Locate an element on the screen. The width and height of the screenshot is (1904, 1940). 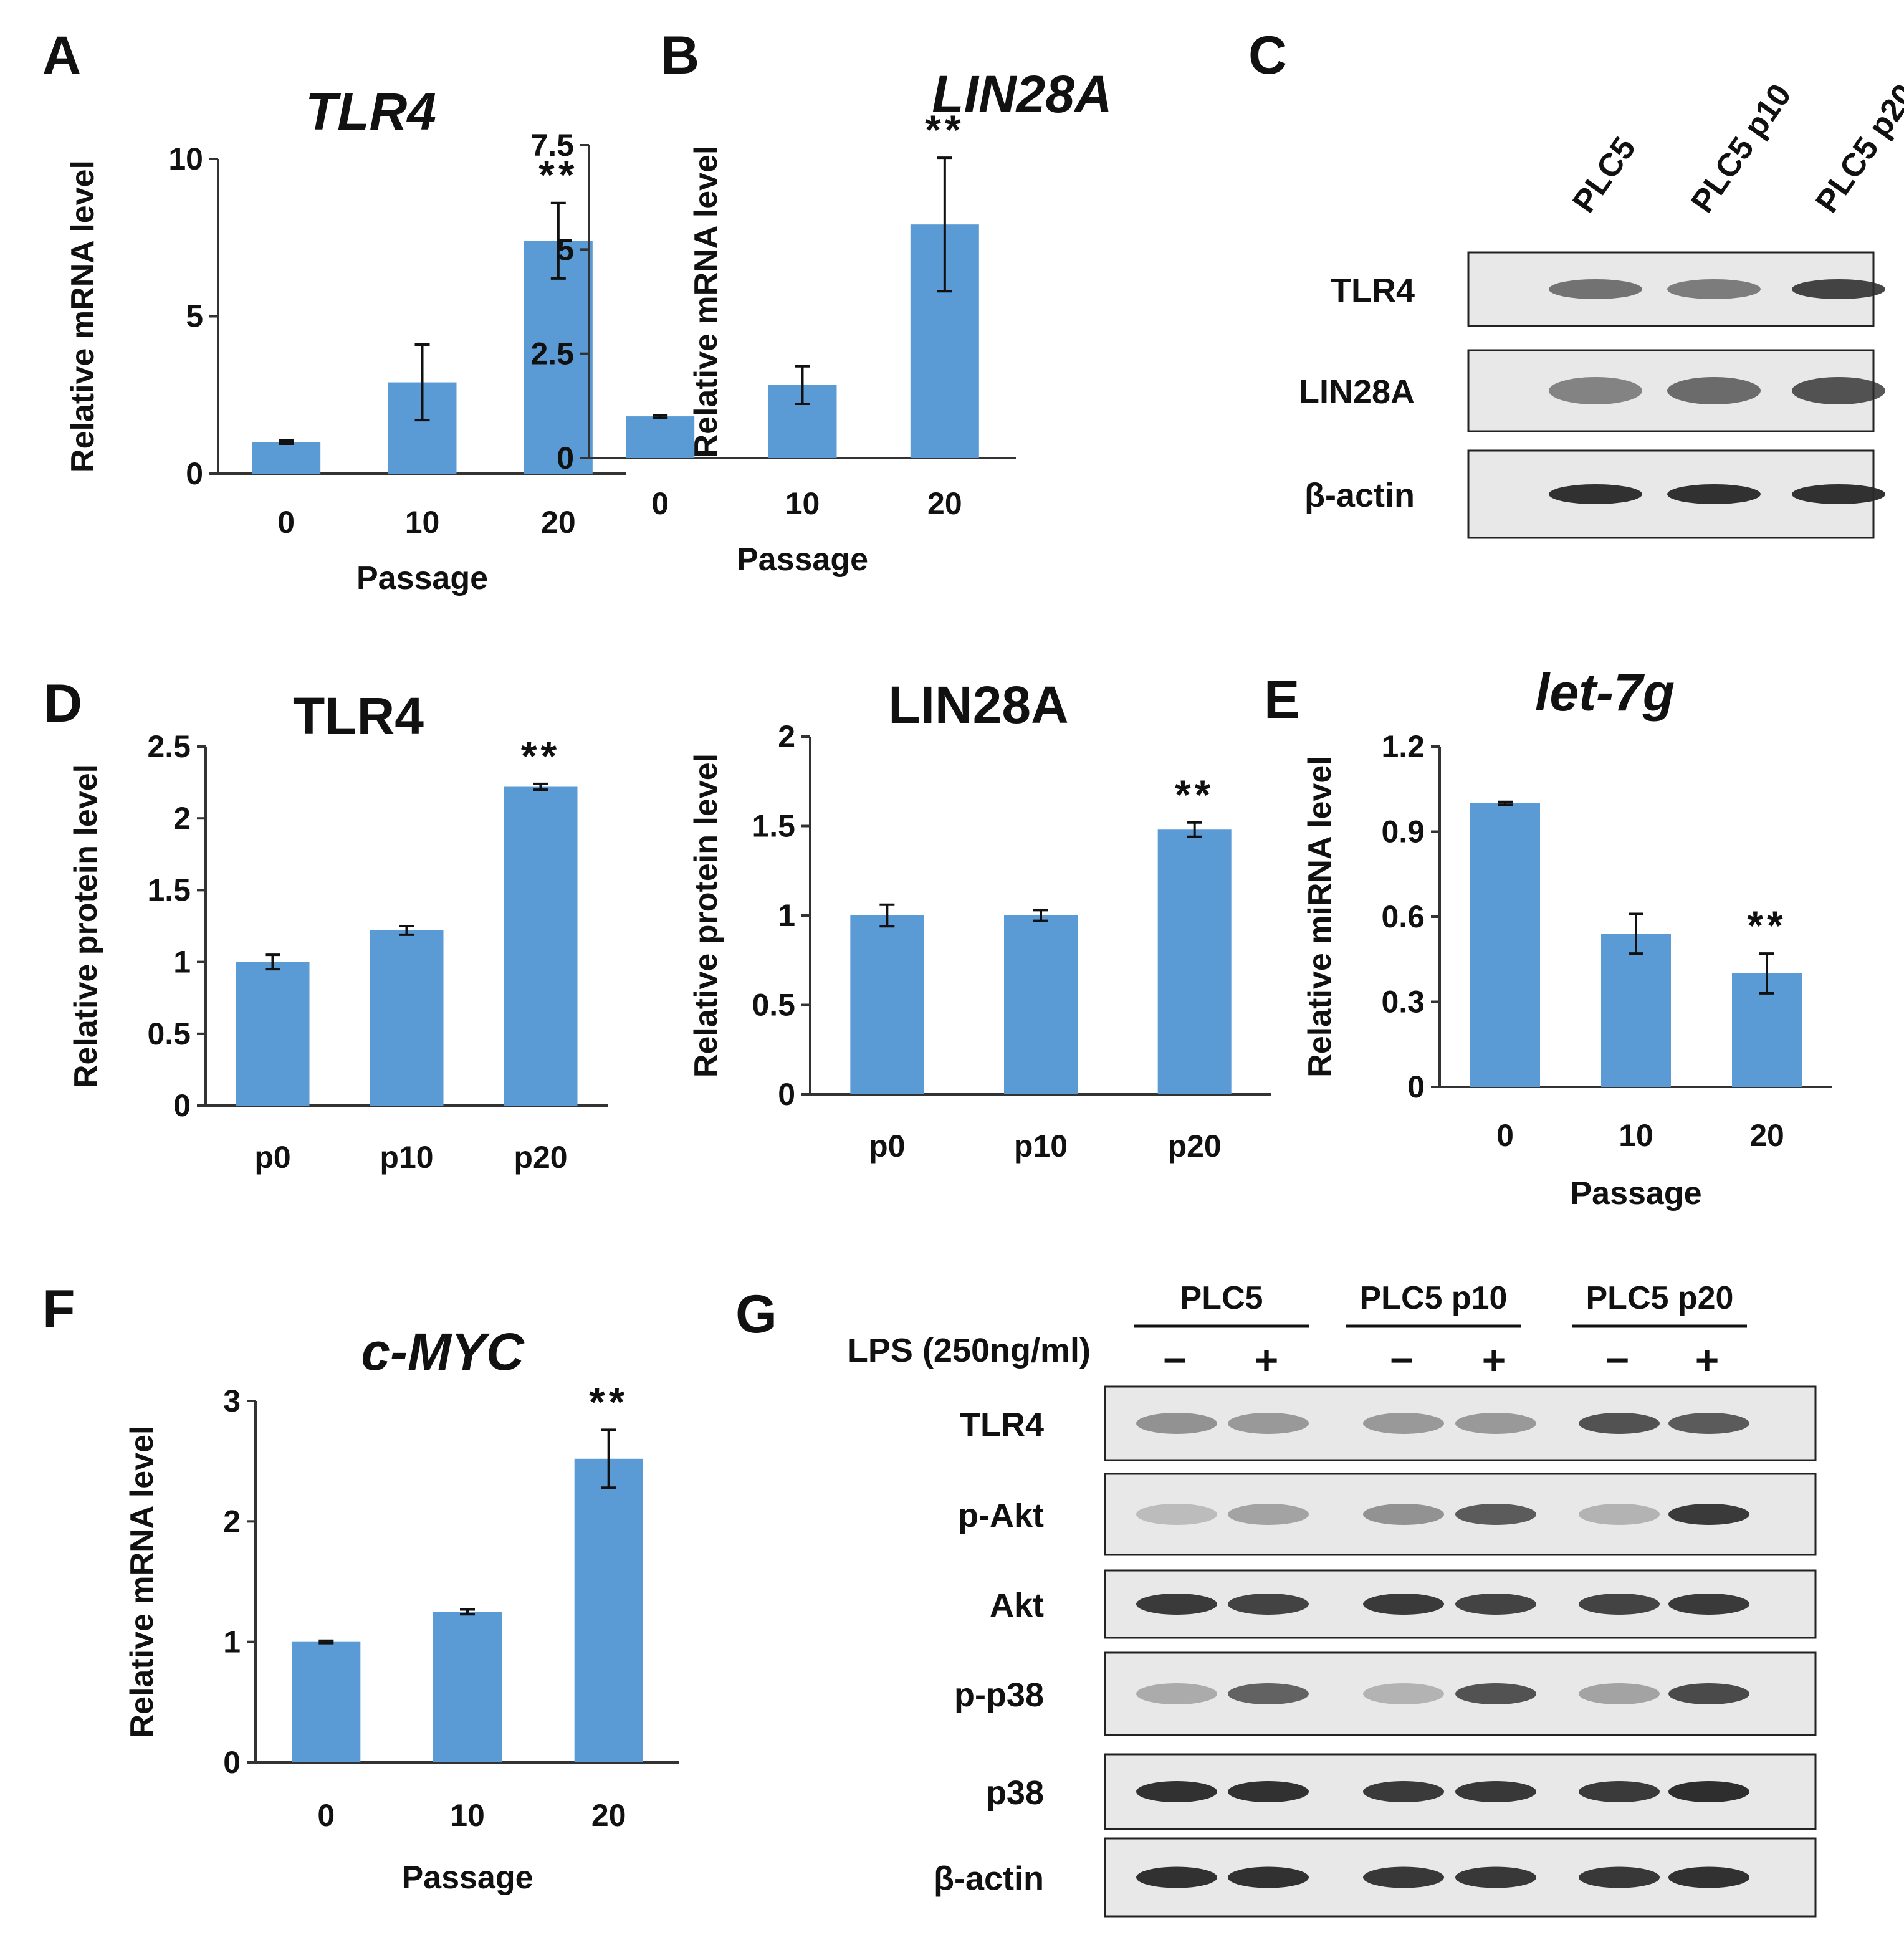
y-tick-label: 1.2 is located at coordinates (1403, 746).